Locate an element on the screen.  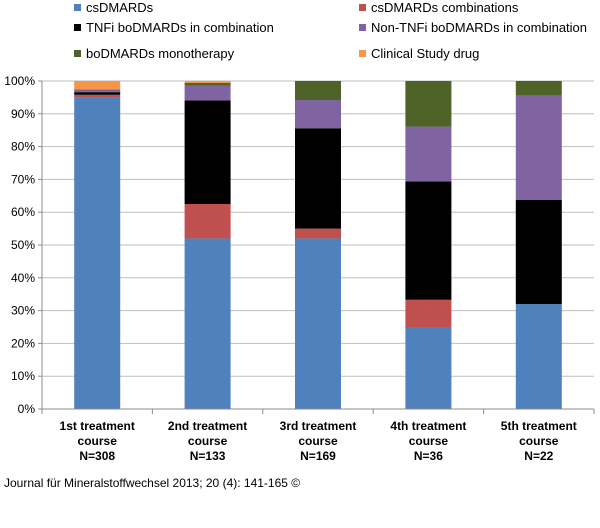
y-tick-label-50: 50% is located at coordinates (23, 245).